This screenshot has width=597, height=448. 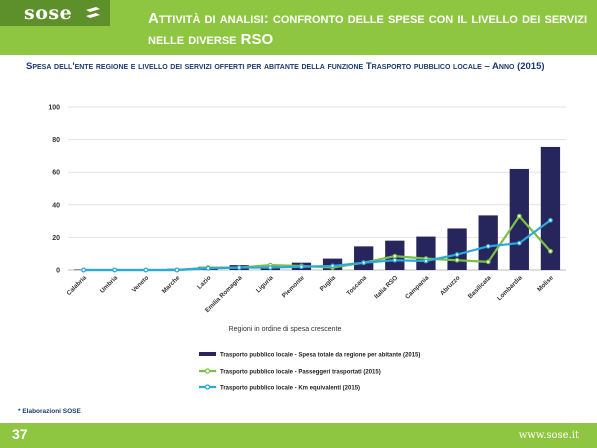 I want to click on x-axis-title: Regioni in ordine di spesa crescente, so click(x=285, y=329).